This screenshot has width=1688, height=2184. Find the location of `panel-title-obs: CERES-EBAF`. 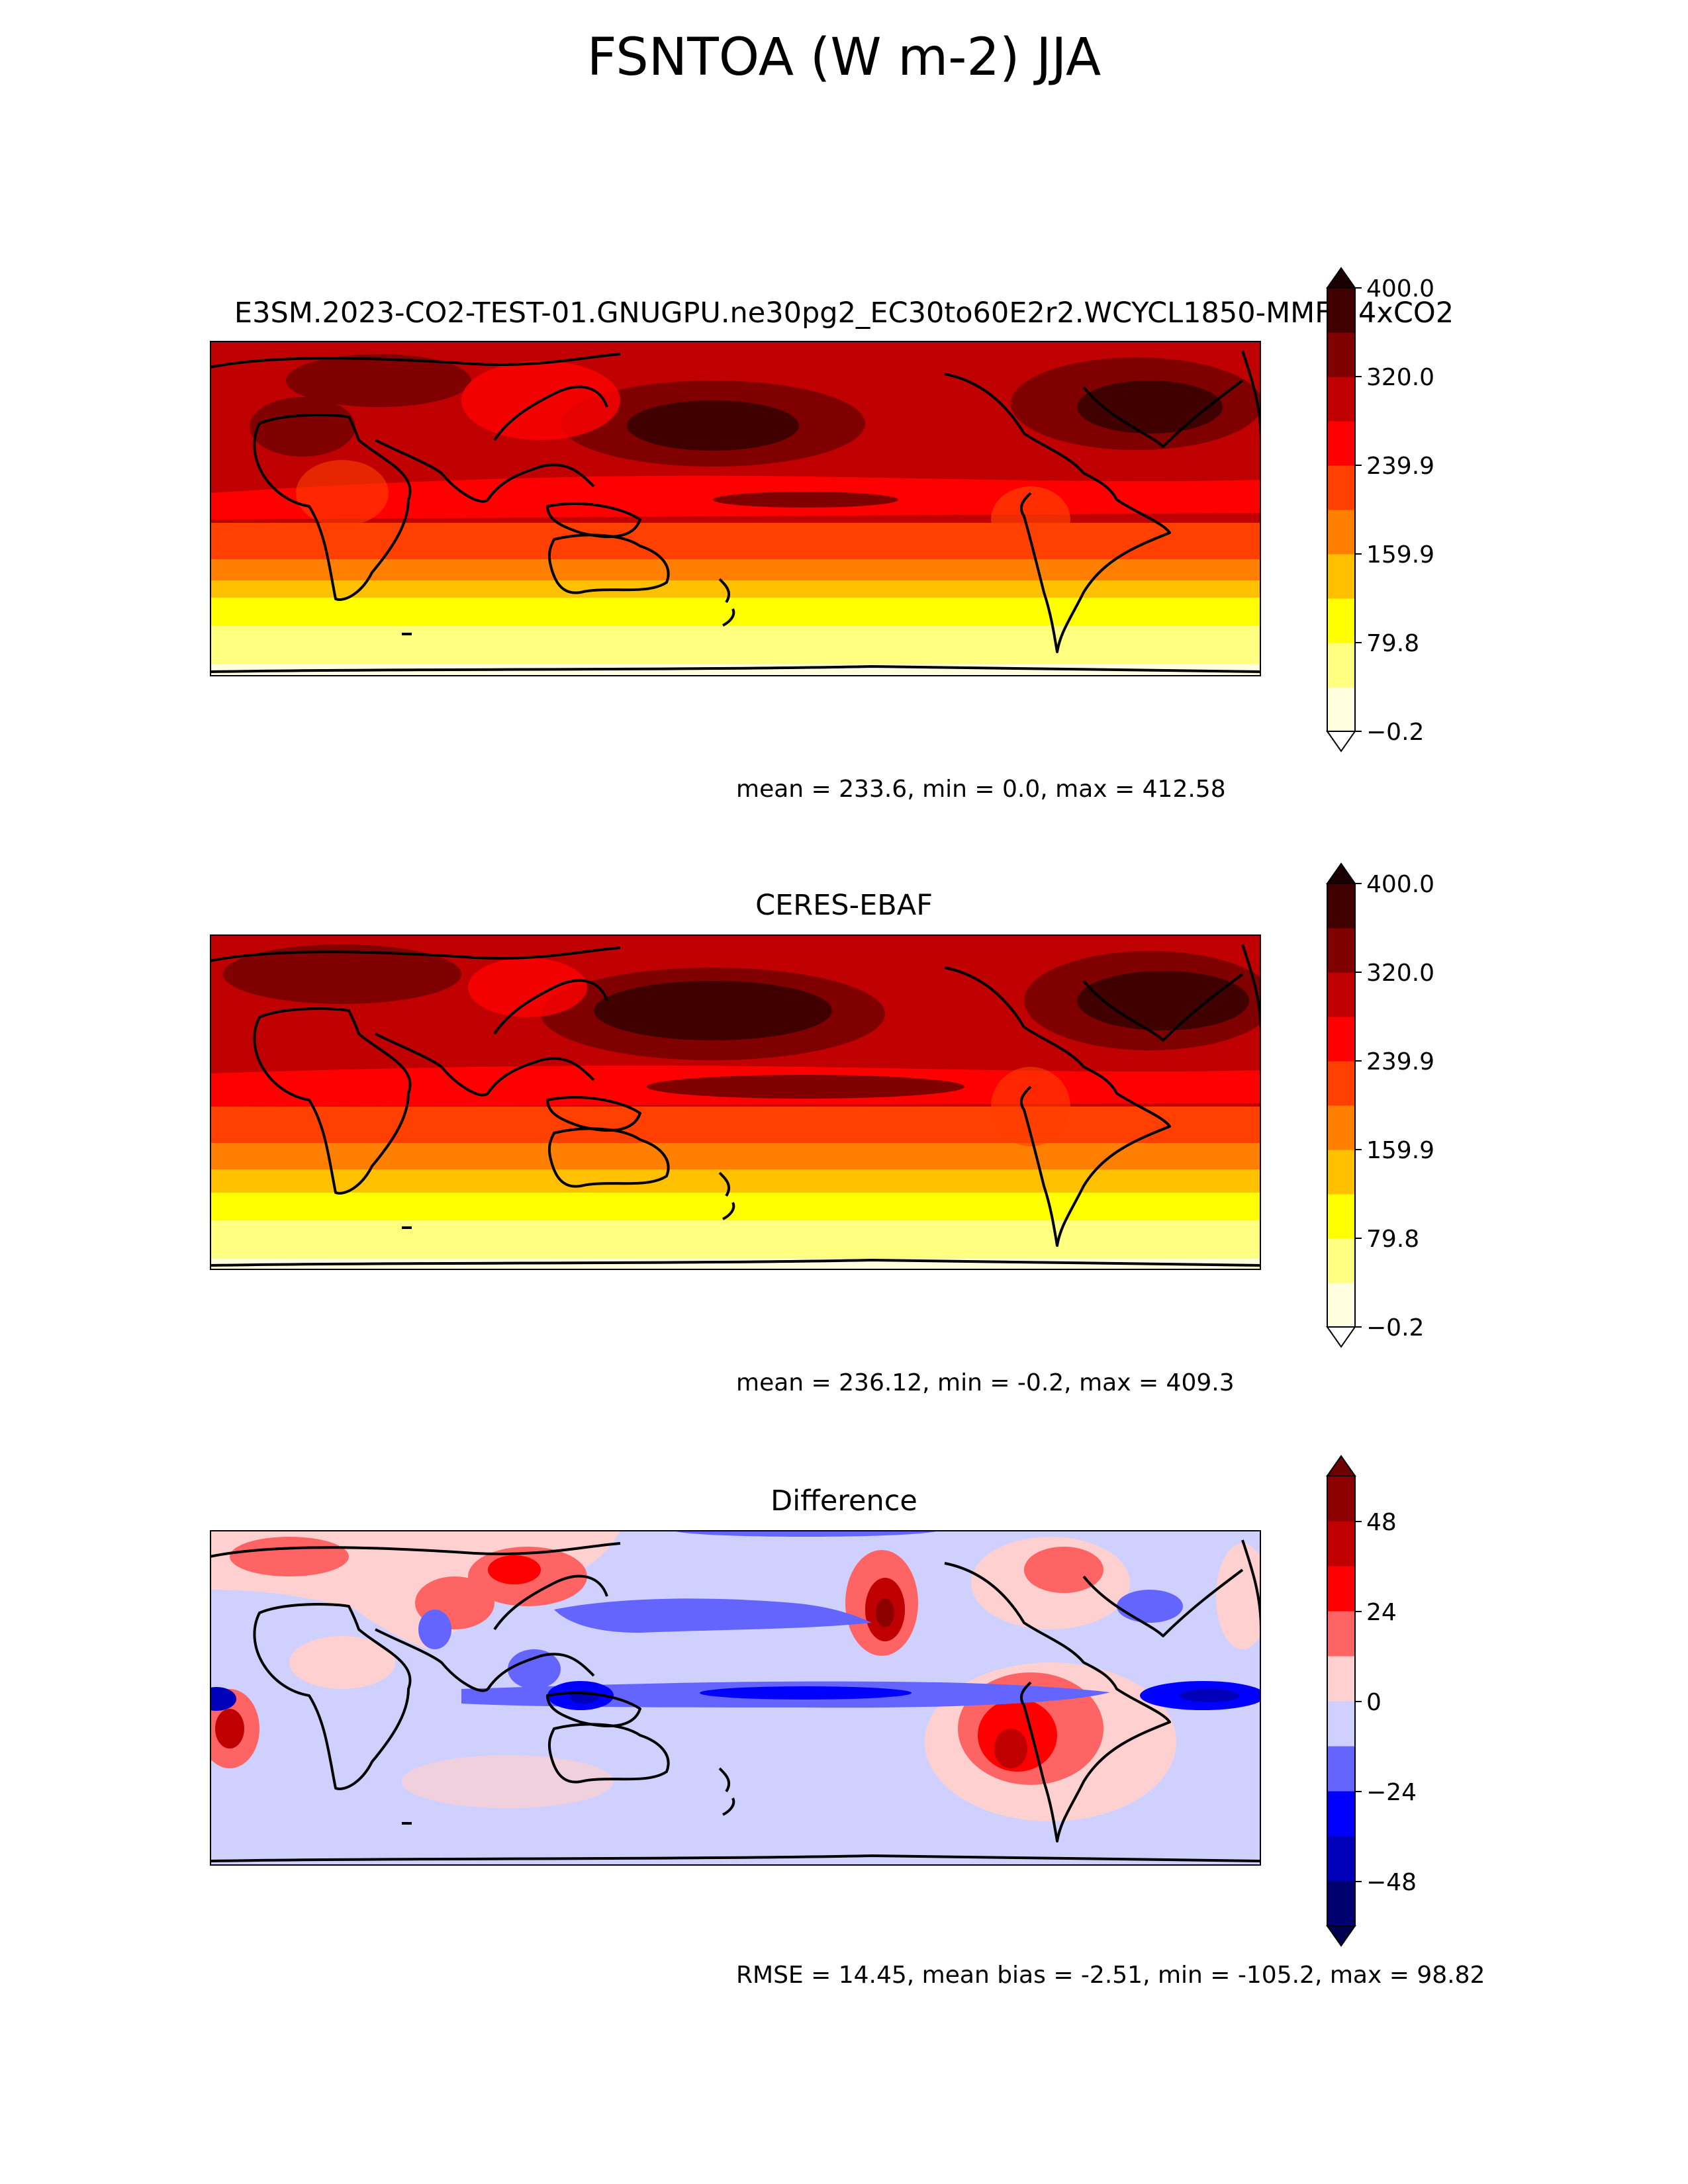

panel-title-obs: CERES-EBAF is located at coordinates (844, 906).